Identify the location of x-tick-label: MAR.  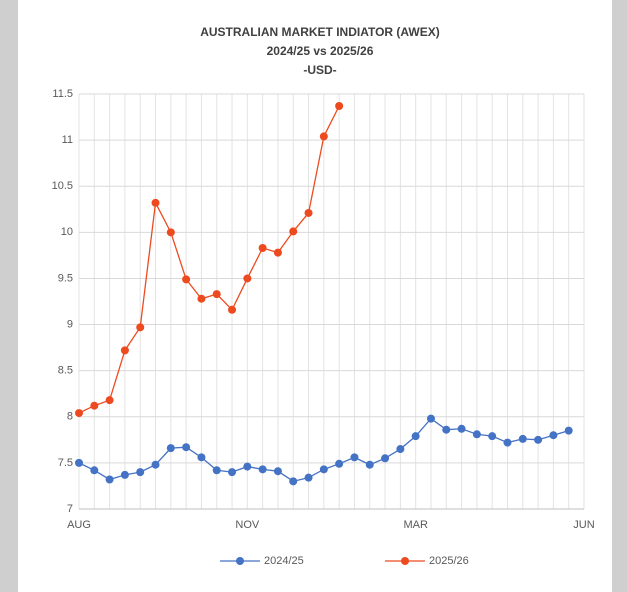
(415, 525).